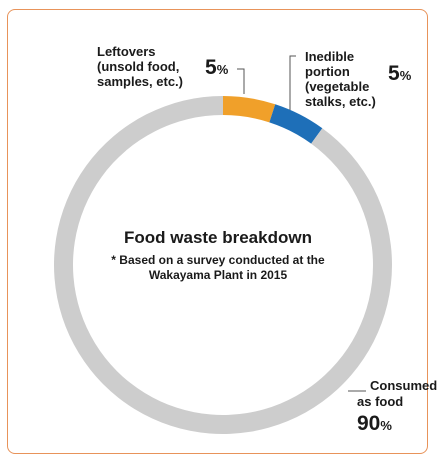 The image size is (438, 463). I want to click on slice-value-consumed: 90%, so click(374, 425).